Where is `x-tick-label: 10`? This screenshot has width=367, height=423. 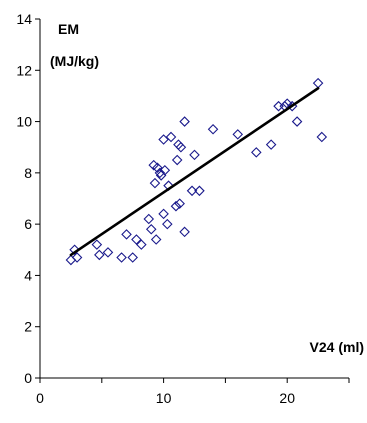
x-tick-label: 10 is located at coordinates (164, 398).